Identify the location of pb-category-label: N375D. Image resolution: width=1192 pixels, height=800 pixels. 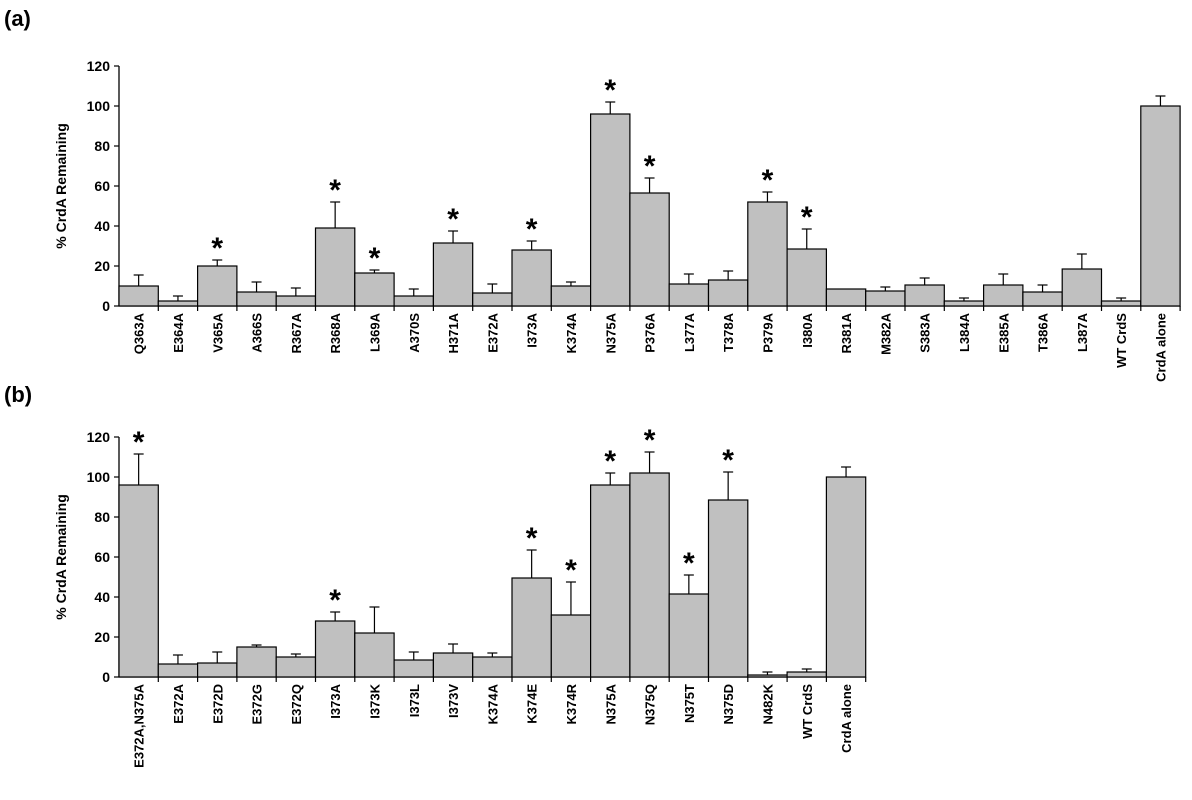
(728, 704).